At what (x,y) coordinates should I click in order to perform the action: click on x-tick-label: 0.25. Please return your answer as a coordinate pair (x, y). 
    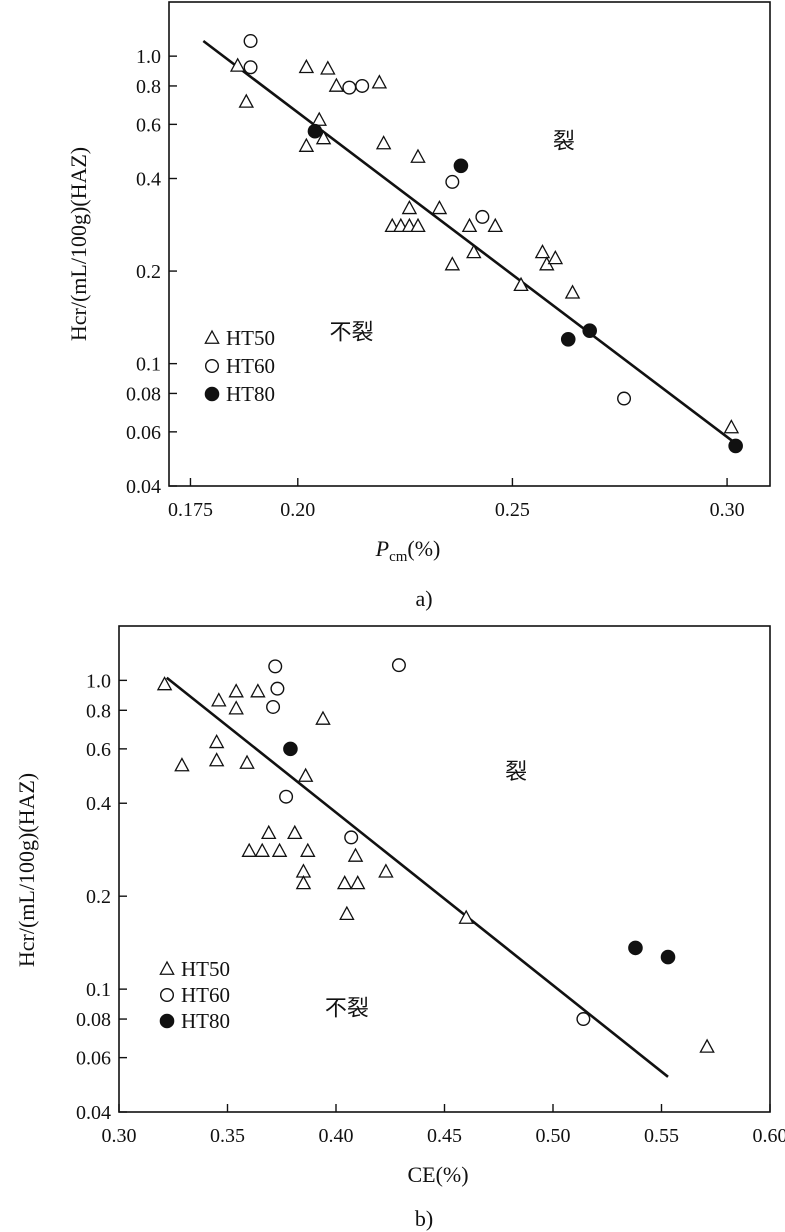
    Looking at the image, I should click on (512, 510).